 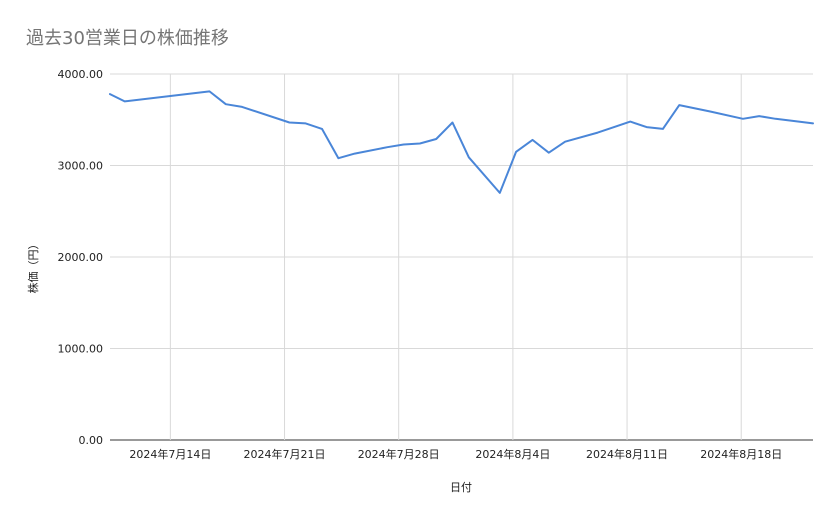 I want to click on x-tick-label: 2024年7月21日, so click(x=285, y=454).